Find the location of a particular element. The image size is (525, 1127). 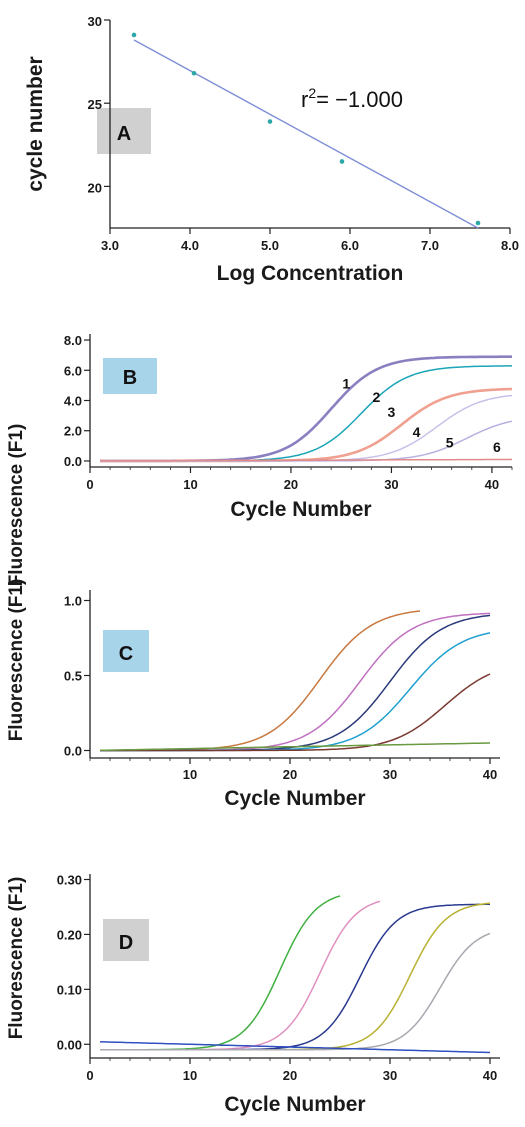

x-tick-label: 3.0 is located at coordinates (110, 245).